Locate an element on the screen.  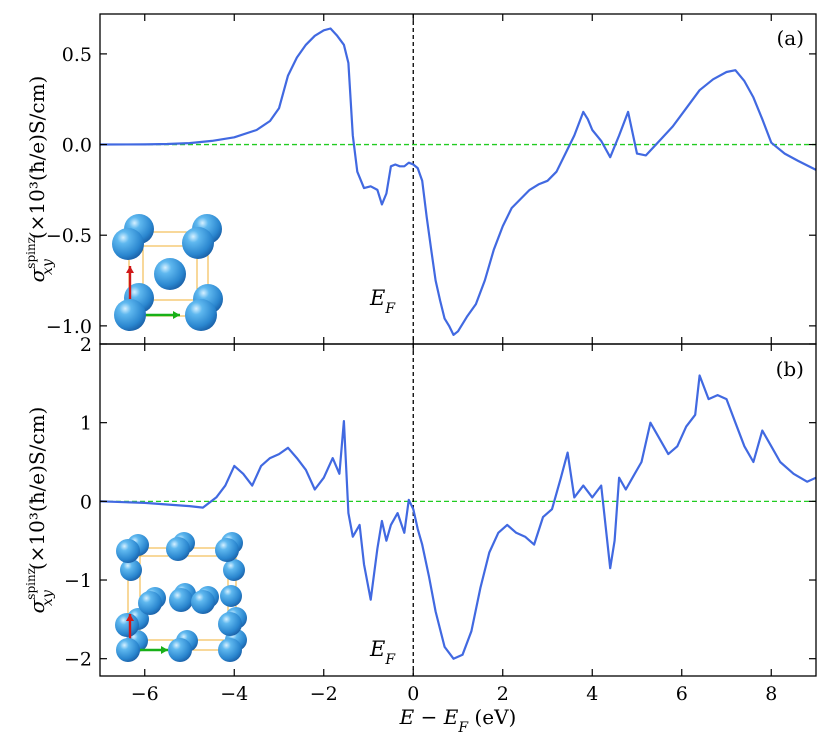
x-axis-label-minus: − is located at coordinates (428, 717).